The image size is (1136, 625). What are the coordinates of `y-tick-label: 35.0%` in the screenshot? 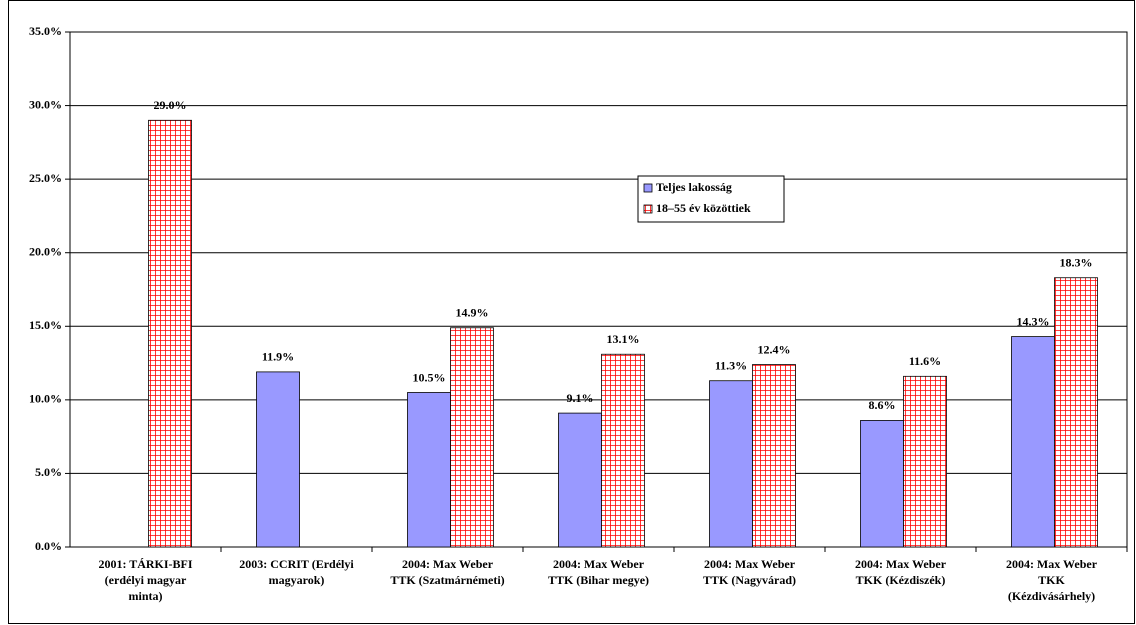 It's located at (45, 31).